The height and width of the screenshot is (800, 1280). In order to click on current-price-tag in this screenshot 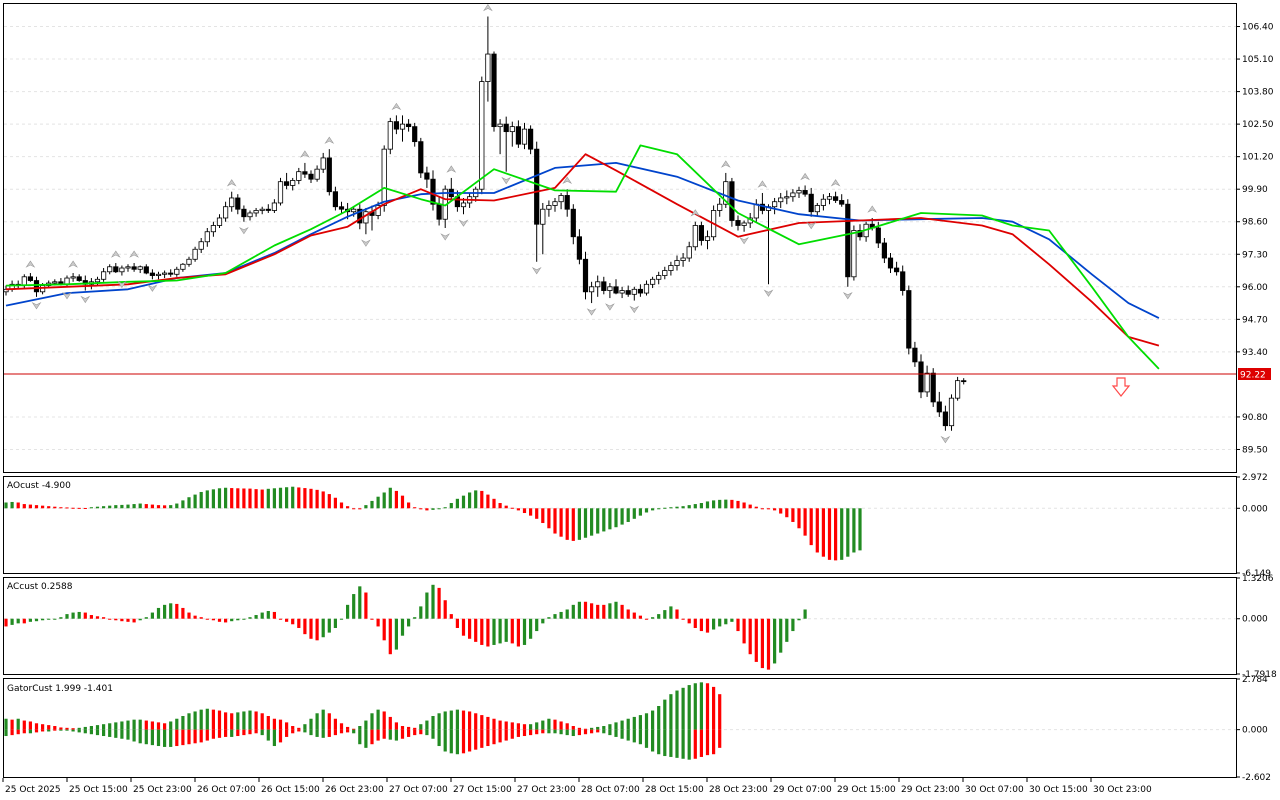, I will do `click(1254, 374)`.